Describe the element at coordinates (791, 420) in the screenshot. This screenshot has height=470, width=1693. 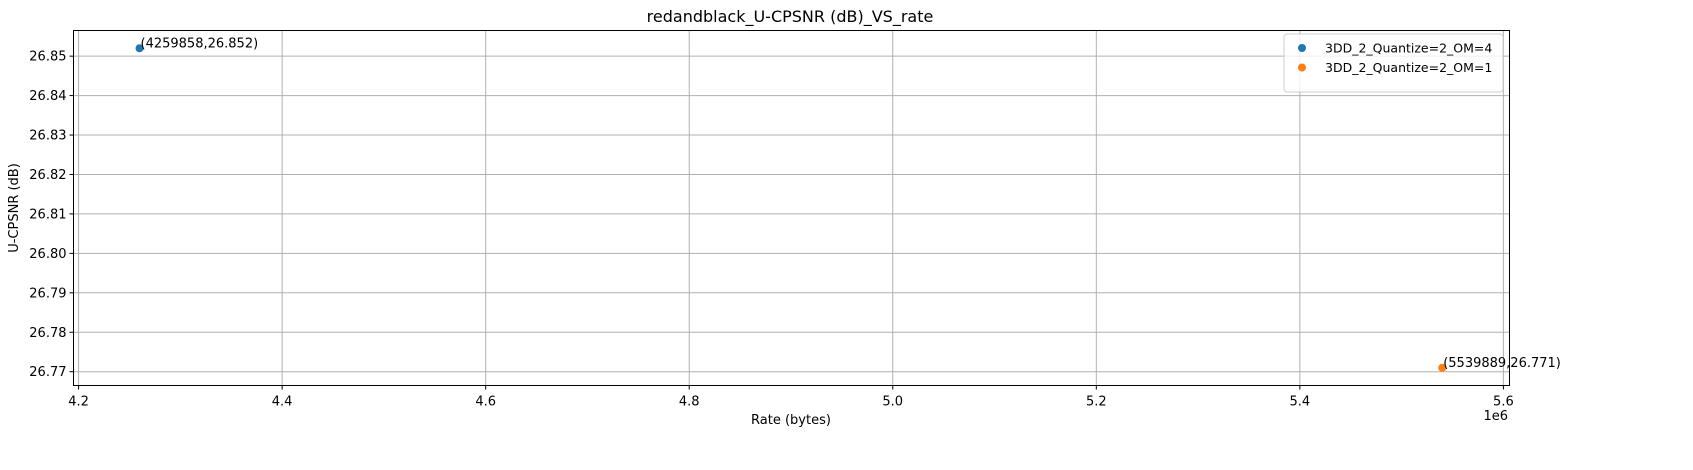
I see `x-axis-label: Rate (bytes)` at that location.